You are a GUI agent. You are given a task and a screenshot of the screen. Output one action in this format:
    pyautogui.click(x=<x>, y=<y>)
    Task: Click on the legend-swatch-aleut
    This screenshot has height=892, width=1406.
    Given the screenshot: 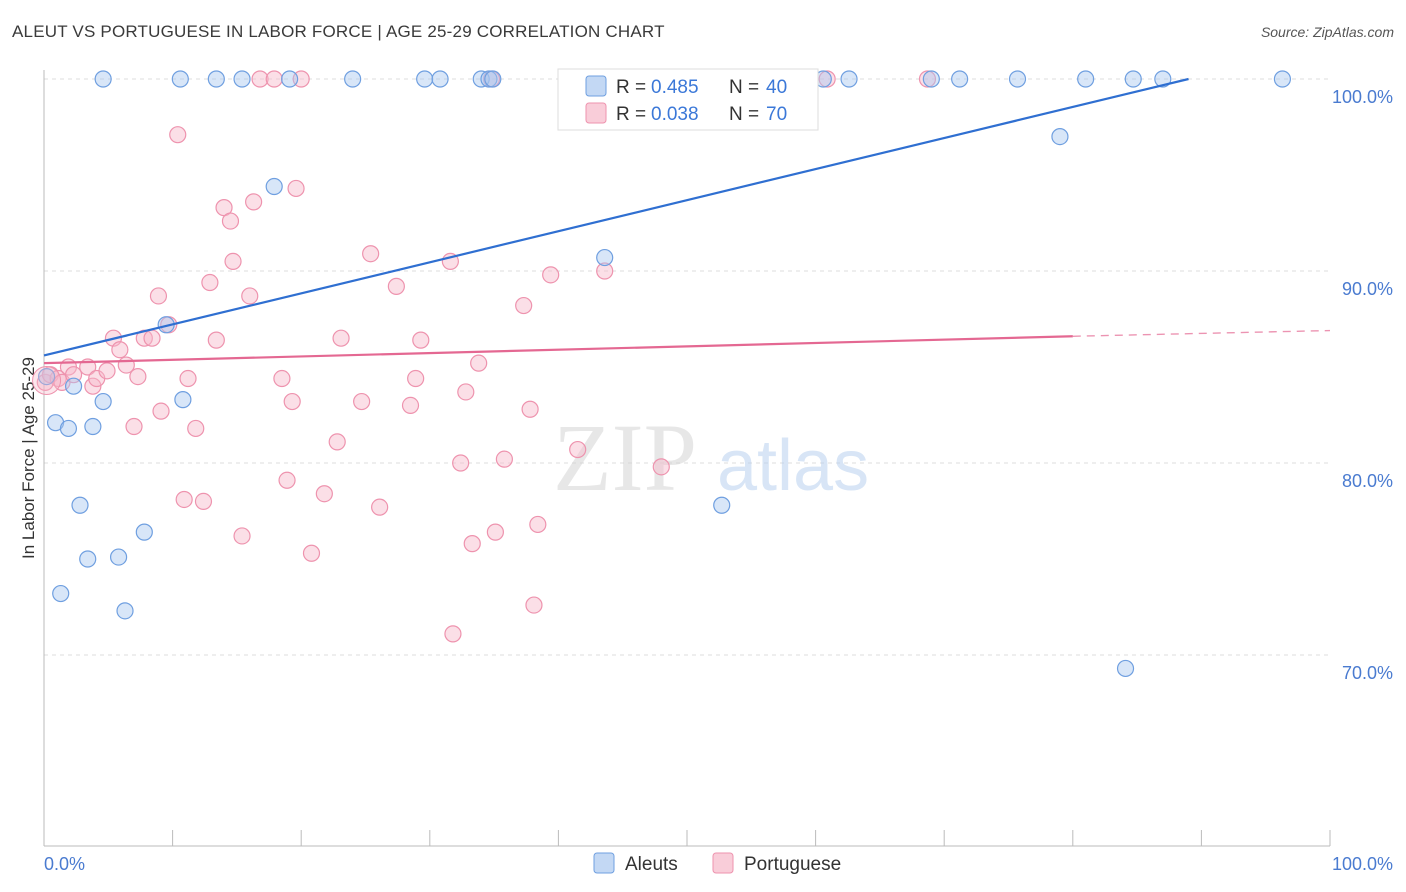 What is the action you would take?
    pyautogui.click(x=596, y=86)
    